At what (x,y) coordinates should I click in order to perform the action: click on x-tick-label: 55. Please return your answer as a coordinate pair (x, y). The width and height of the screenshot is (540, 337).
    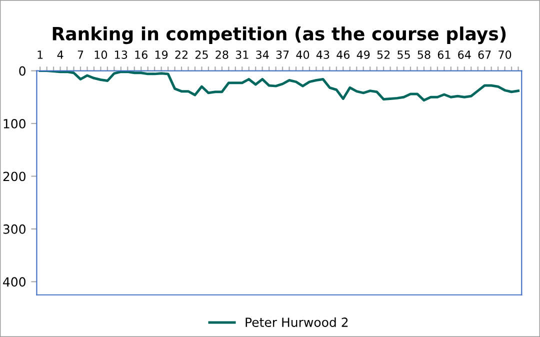
    Looking at the image, I should click on (404, 54).